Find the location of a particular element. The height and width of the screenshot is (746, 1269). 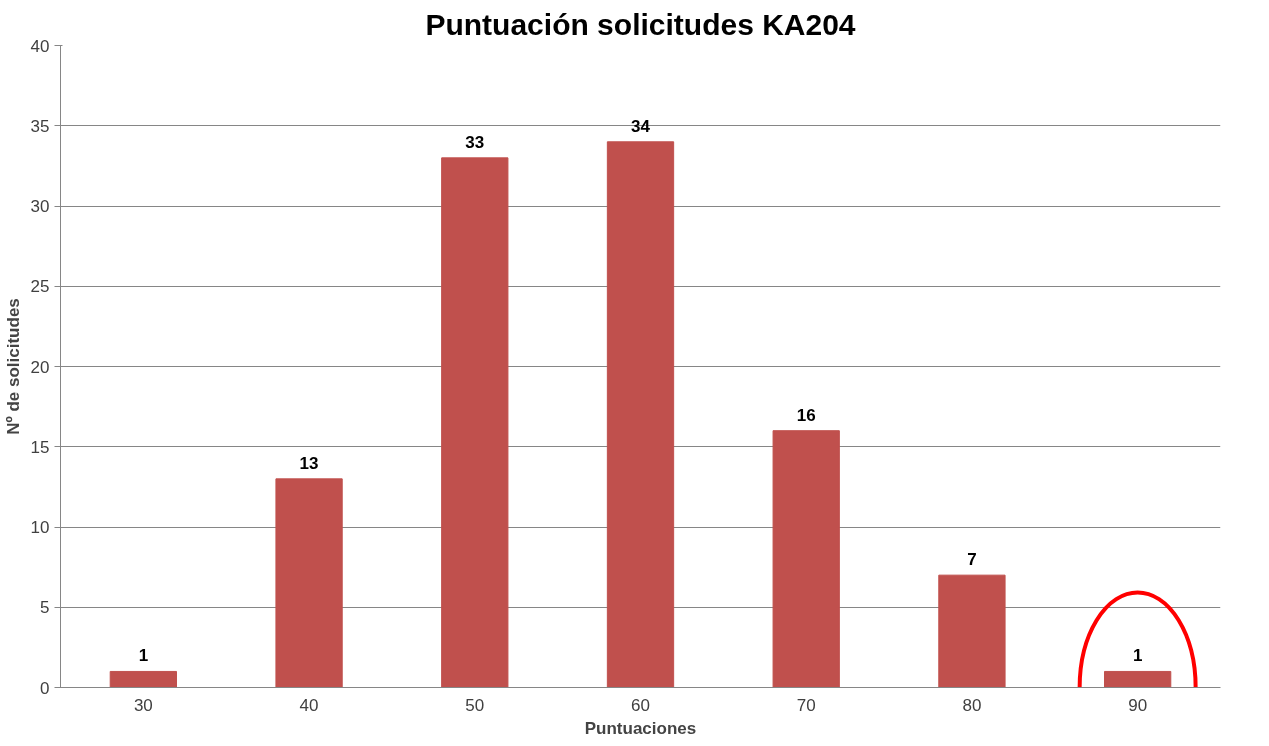

x-axis-title: Puntuaciones is located at coordinates (640, 728).